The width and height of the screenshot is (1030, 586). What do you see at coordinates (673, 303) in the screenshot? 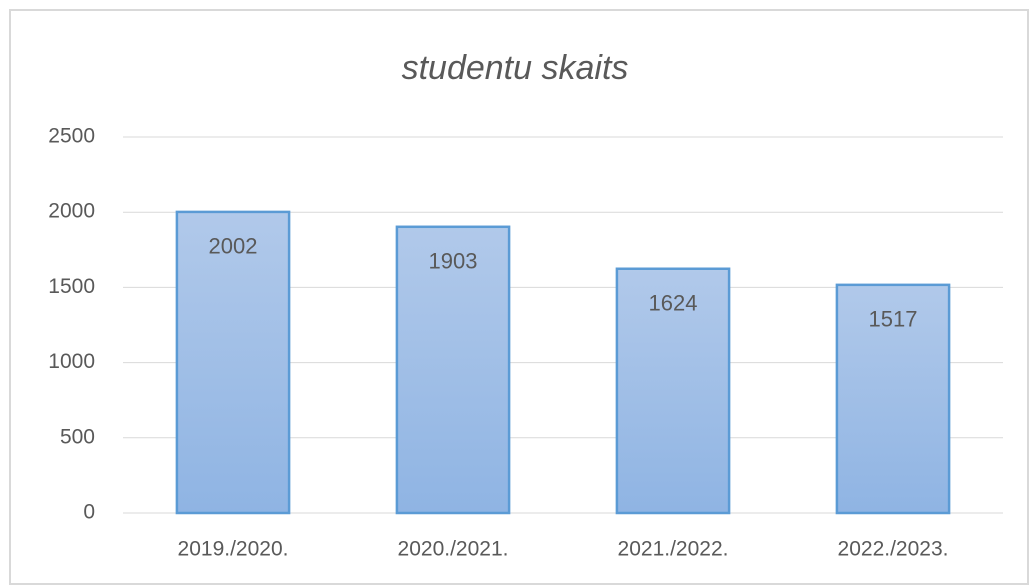
I see `value-label: 1624` at bounding box center [673, 303].